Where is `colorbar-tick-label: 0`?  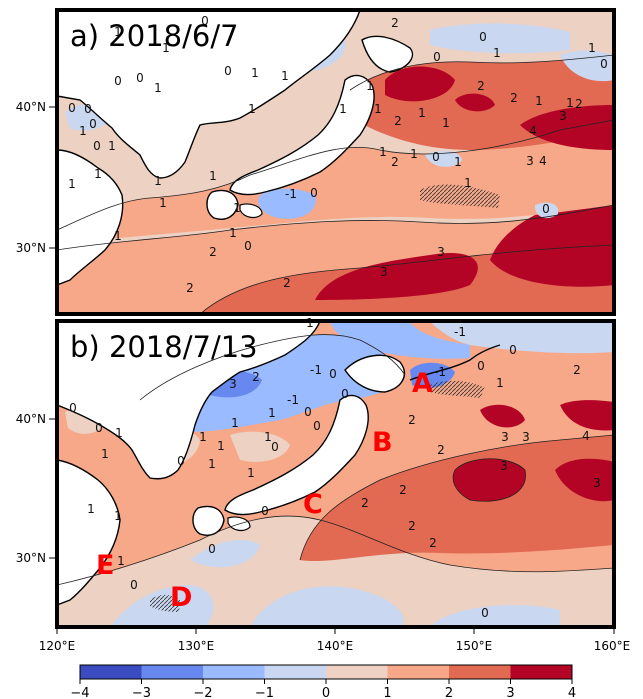 colorbar-tick-label: 0 is located at coordinates (326, 692).